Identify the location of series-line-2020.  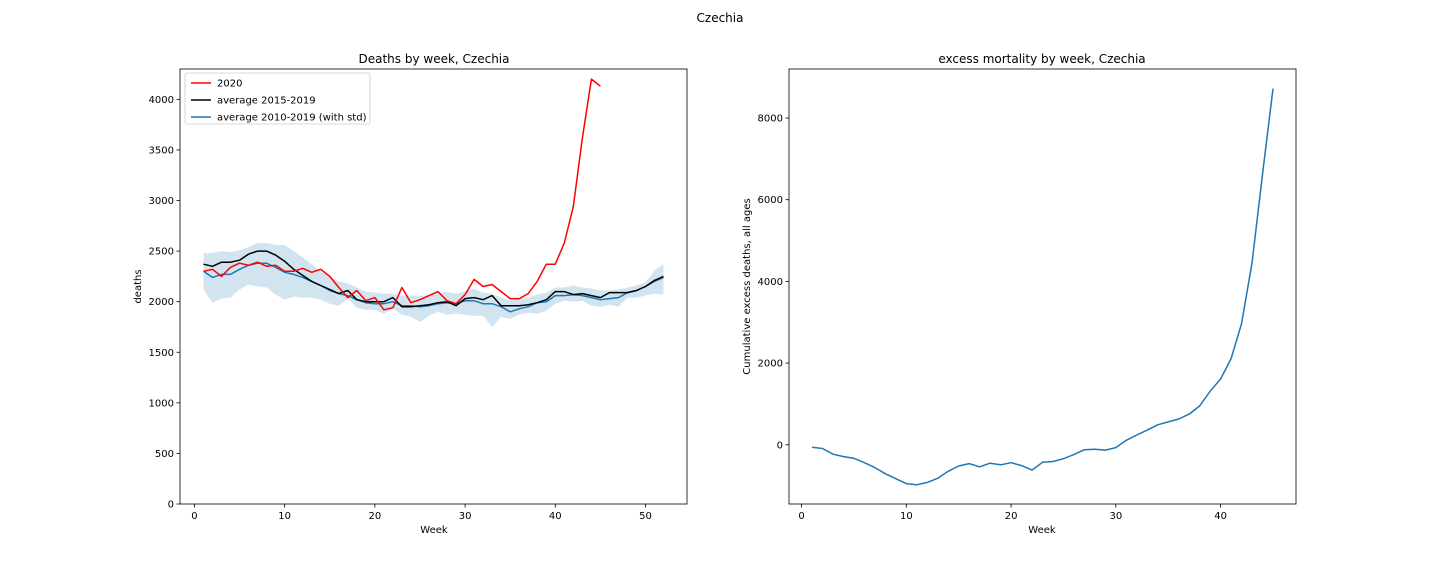
(402, 194).